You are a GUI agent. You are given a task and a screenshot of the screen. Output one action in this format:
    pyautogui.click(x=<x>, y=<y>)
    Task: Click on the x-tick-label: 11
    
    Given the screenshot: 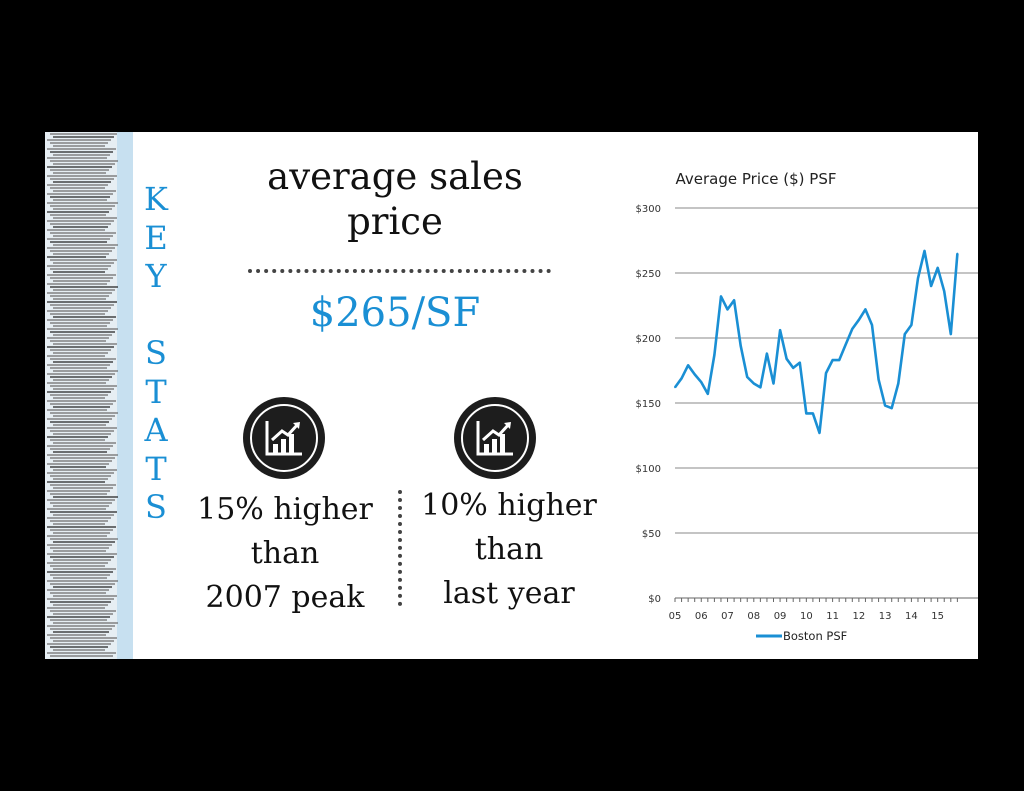 What is the action you would take?
    pyautogui.click(x=832, y=616)
    